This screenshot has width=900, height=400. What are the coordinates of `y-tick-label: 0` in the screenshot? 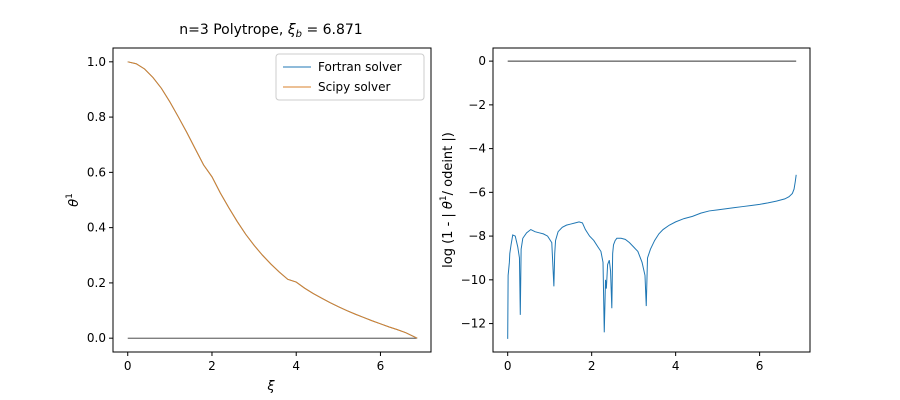 It's located at (482, 61).